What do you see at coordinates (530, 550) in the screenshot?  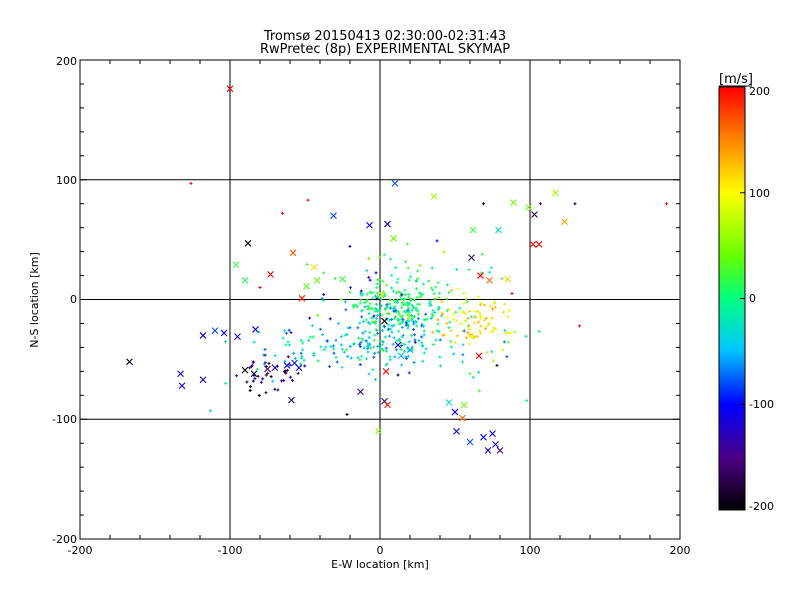 I see `x-tick-label: 100` at bounding box center [530, 550].